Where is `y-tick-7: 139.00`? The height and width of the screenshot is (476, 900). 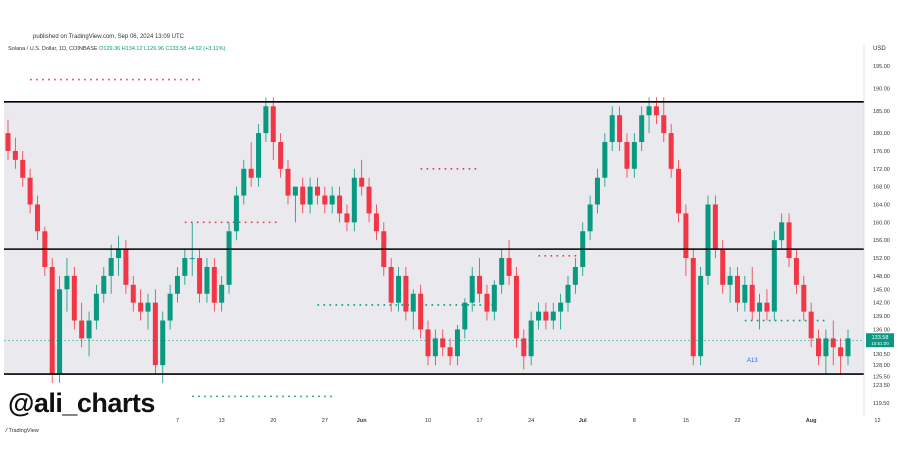
y-tick-7: 139.00 is located at coordinates (881, 317).